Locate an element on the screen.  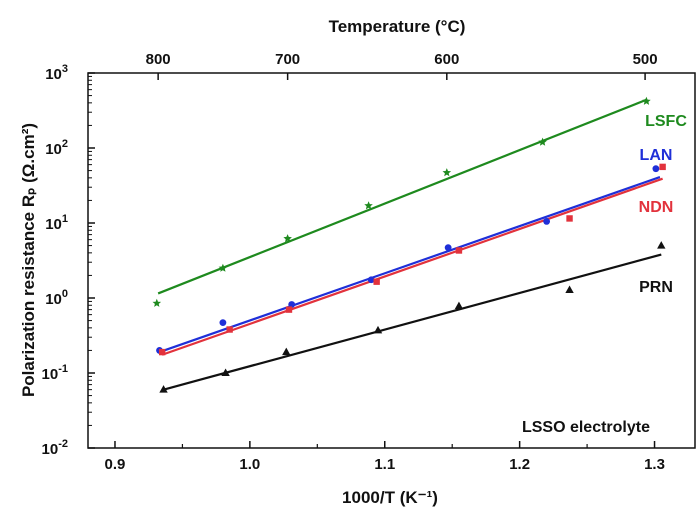
series-label-lan: LAN is located at coordinates (656, 155).